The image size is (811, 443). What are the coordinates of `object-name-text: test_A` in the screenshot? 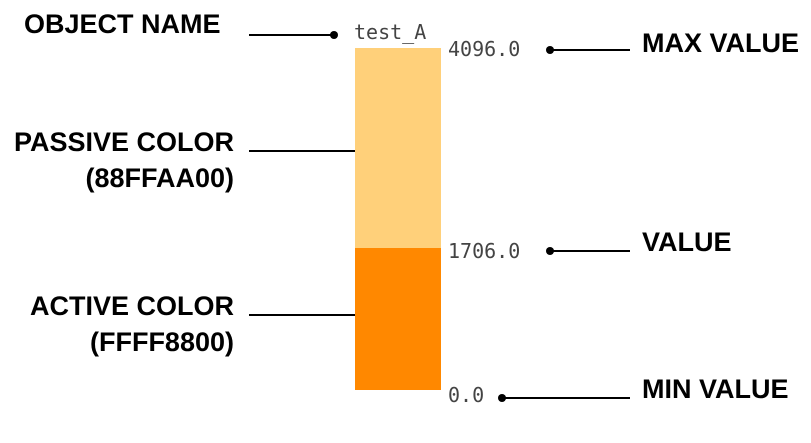 It's located at (390, 32).